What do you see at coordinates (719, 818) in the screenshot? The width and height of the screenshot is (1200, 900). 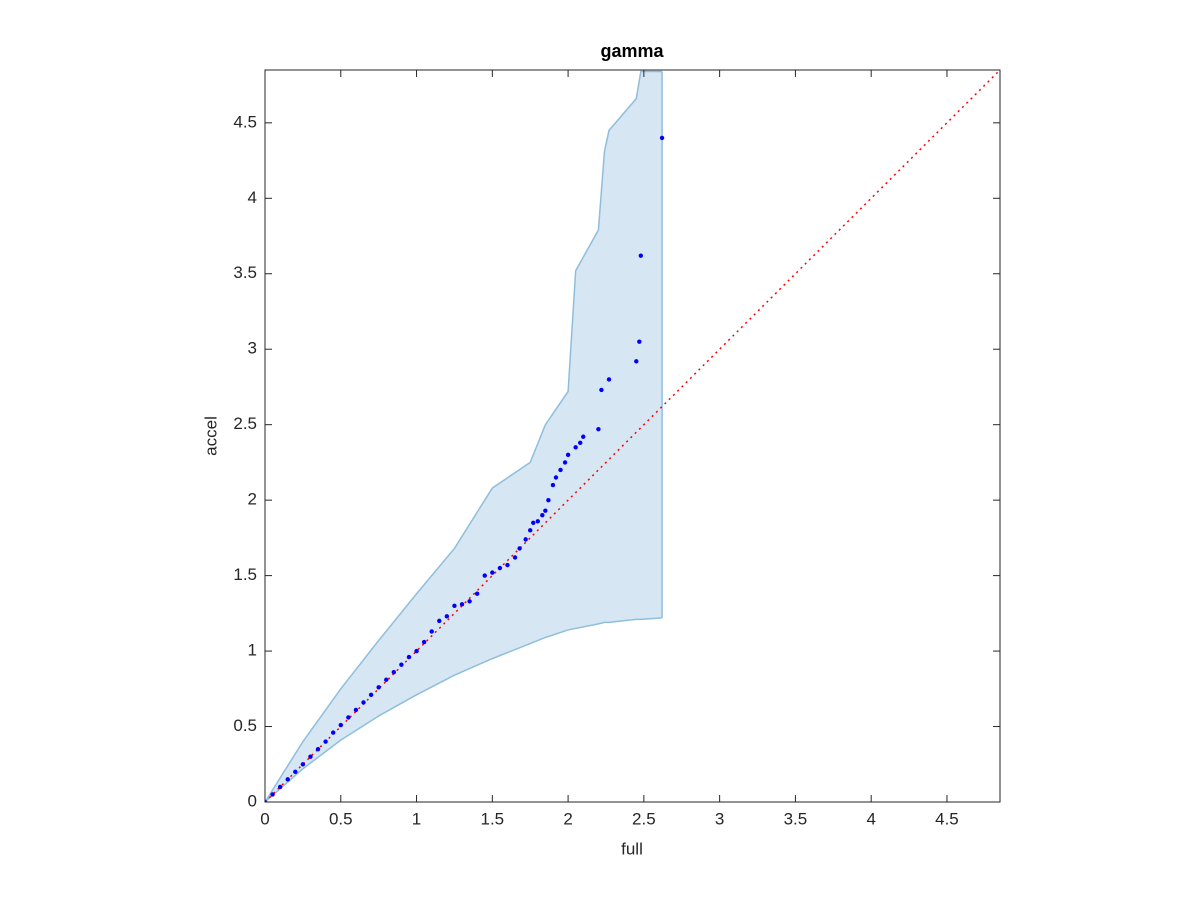 I see `x-tick-label: 3` at bounding box center [719, 818].